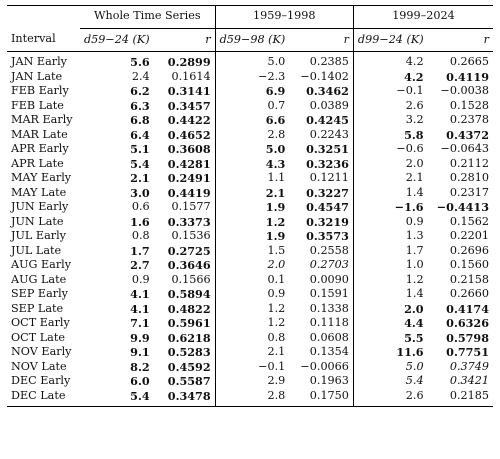 The image size is (500, 459). What do you see at coordinates (252, 323) in the screenshot?
I see `value-cell-d2: 1.2` at bounding box center [252, 323].